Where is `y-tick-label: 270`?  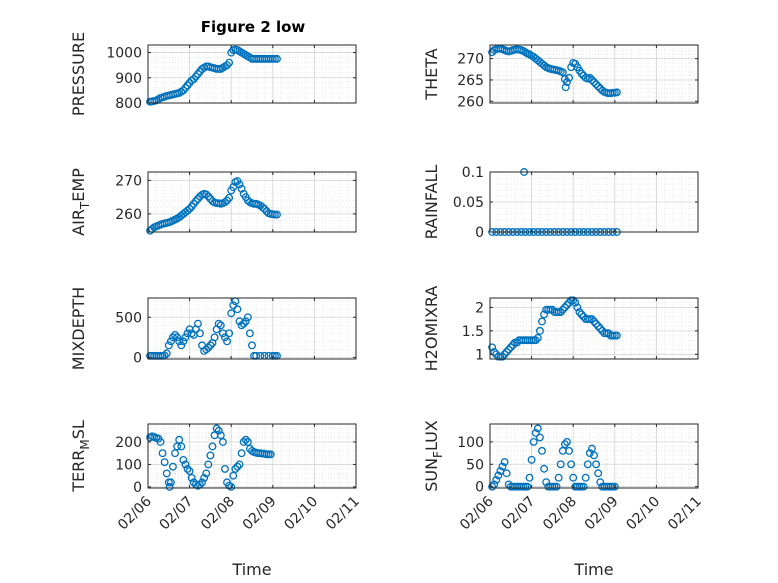
y-tick-label: 270 is located at coordinates (470, 60).